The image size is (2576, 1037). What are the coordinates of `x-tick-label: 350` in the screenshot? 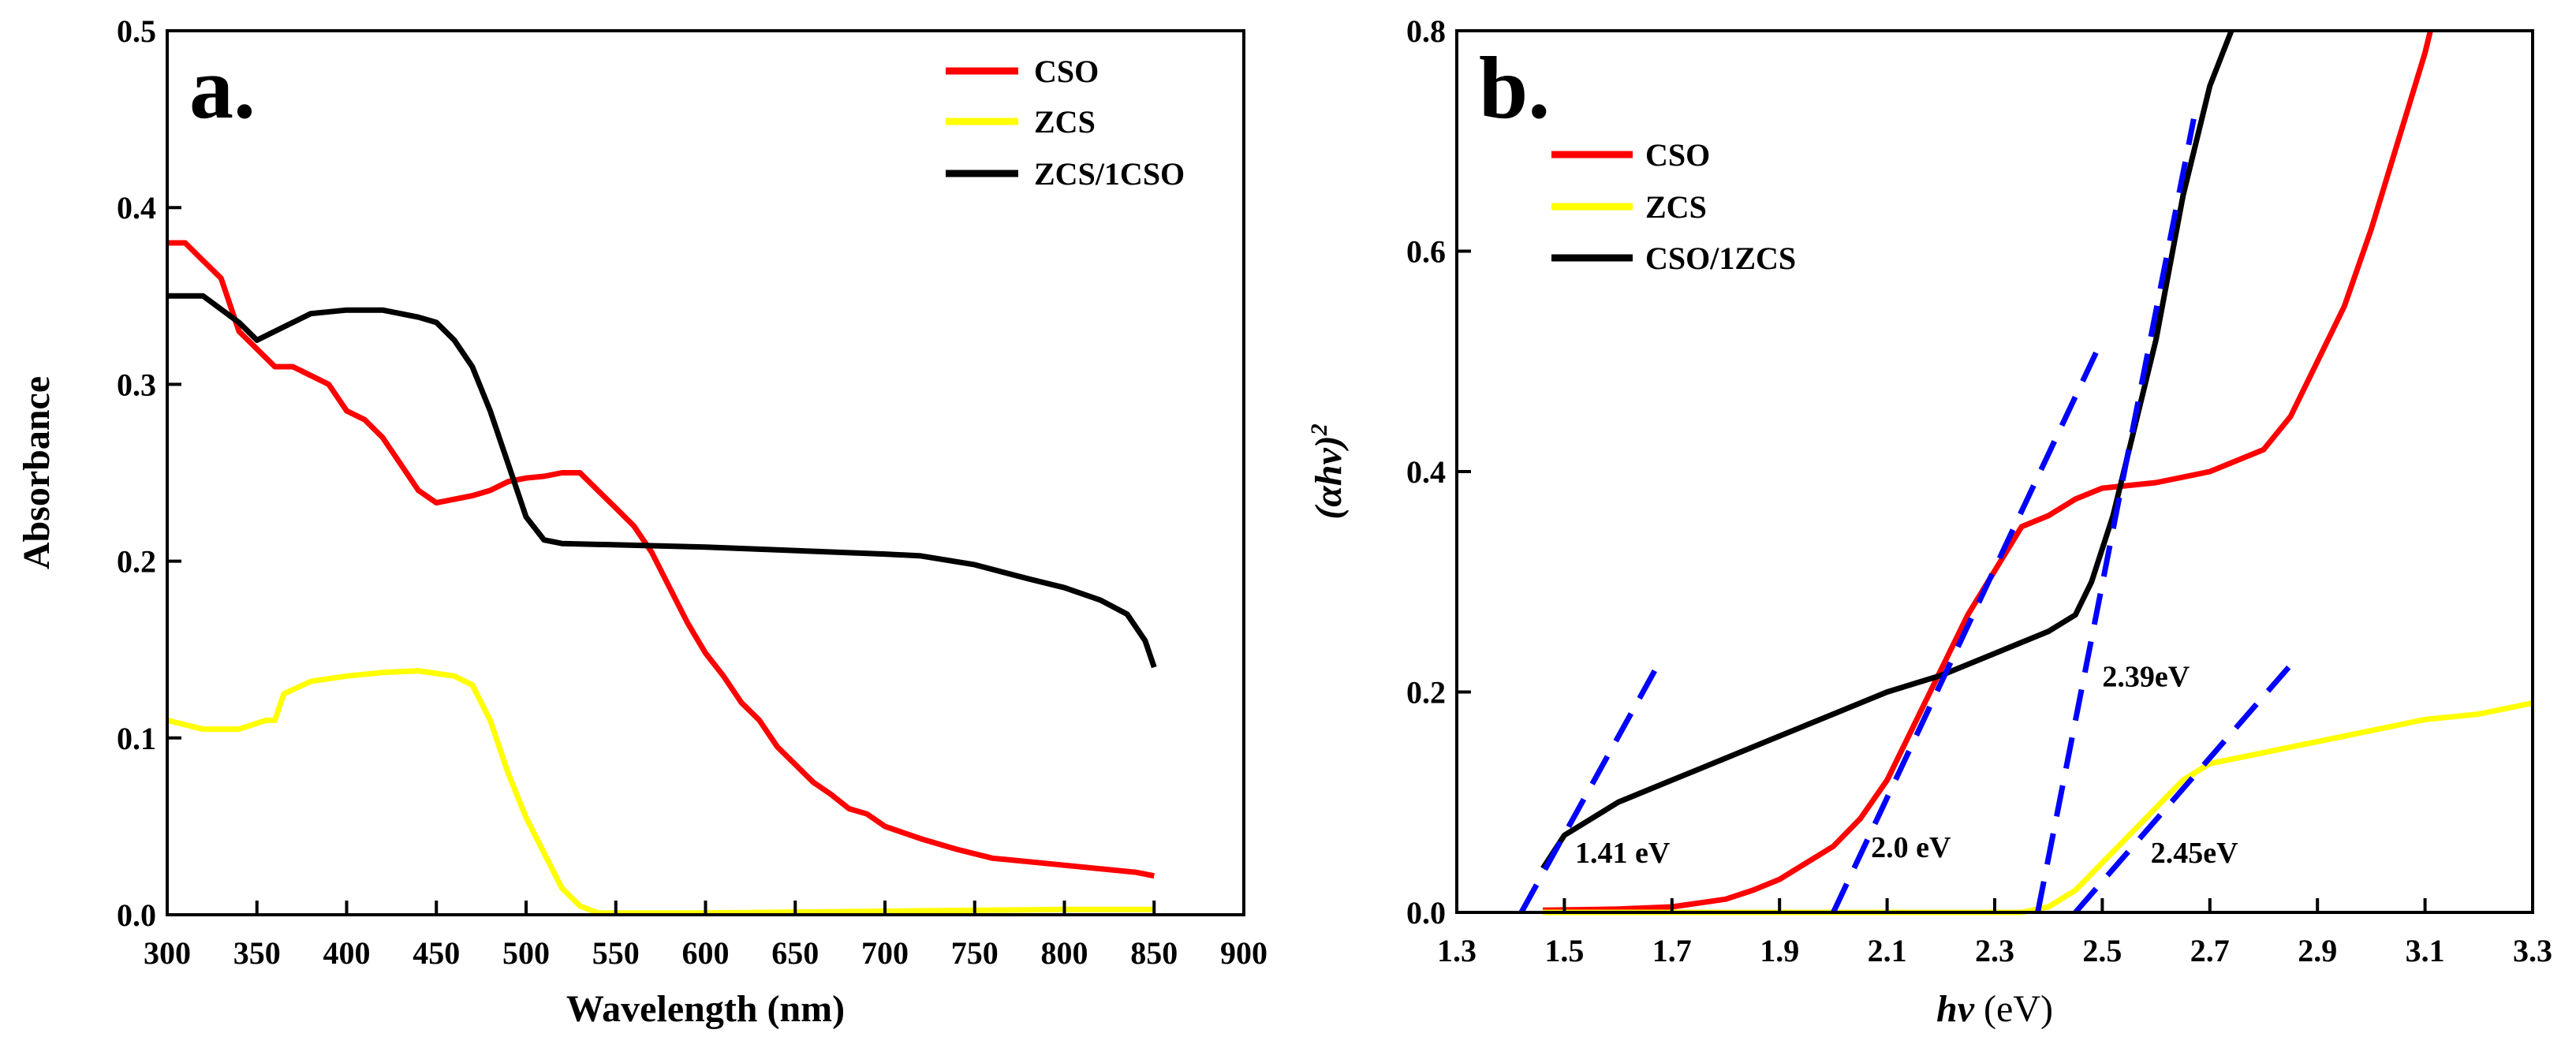 It's located at (257, 953).